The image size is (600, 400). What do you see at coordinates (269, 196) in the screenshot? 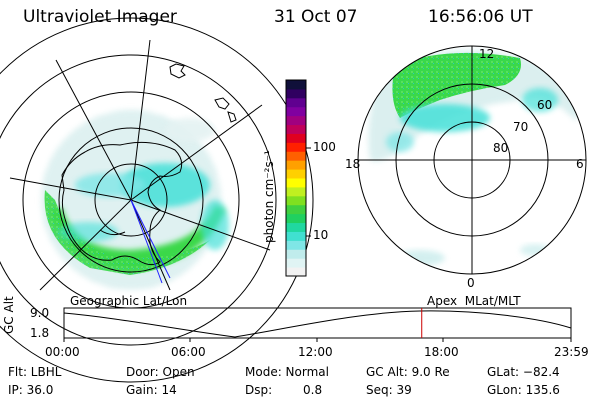
I see `colorbar-unit-label: photon cm⁻²s⁻¹` at bounding box center [269, 196].